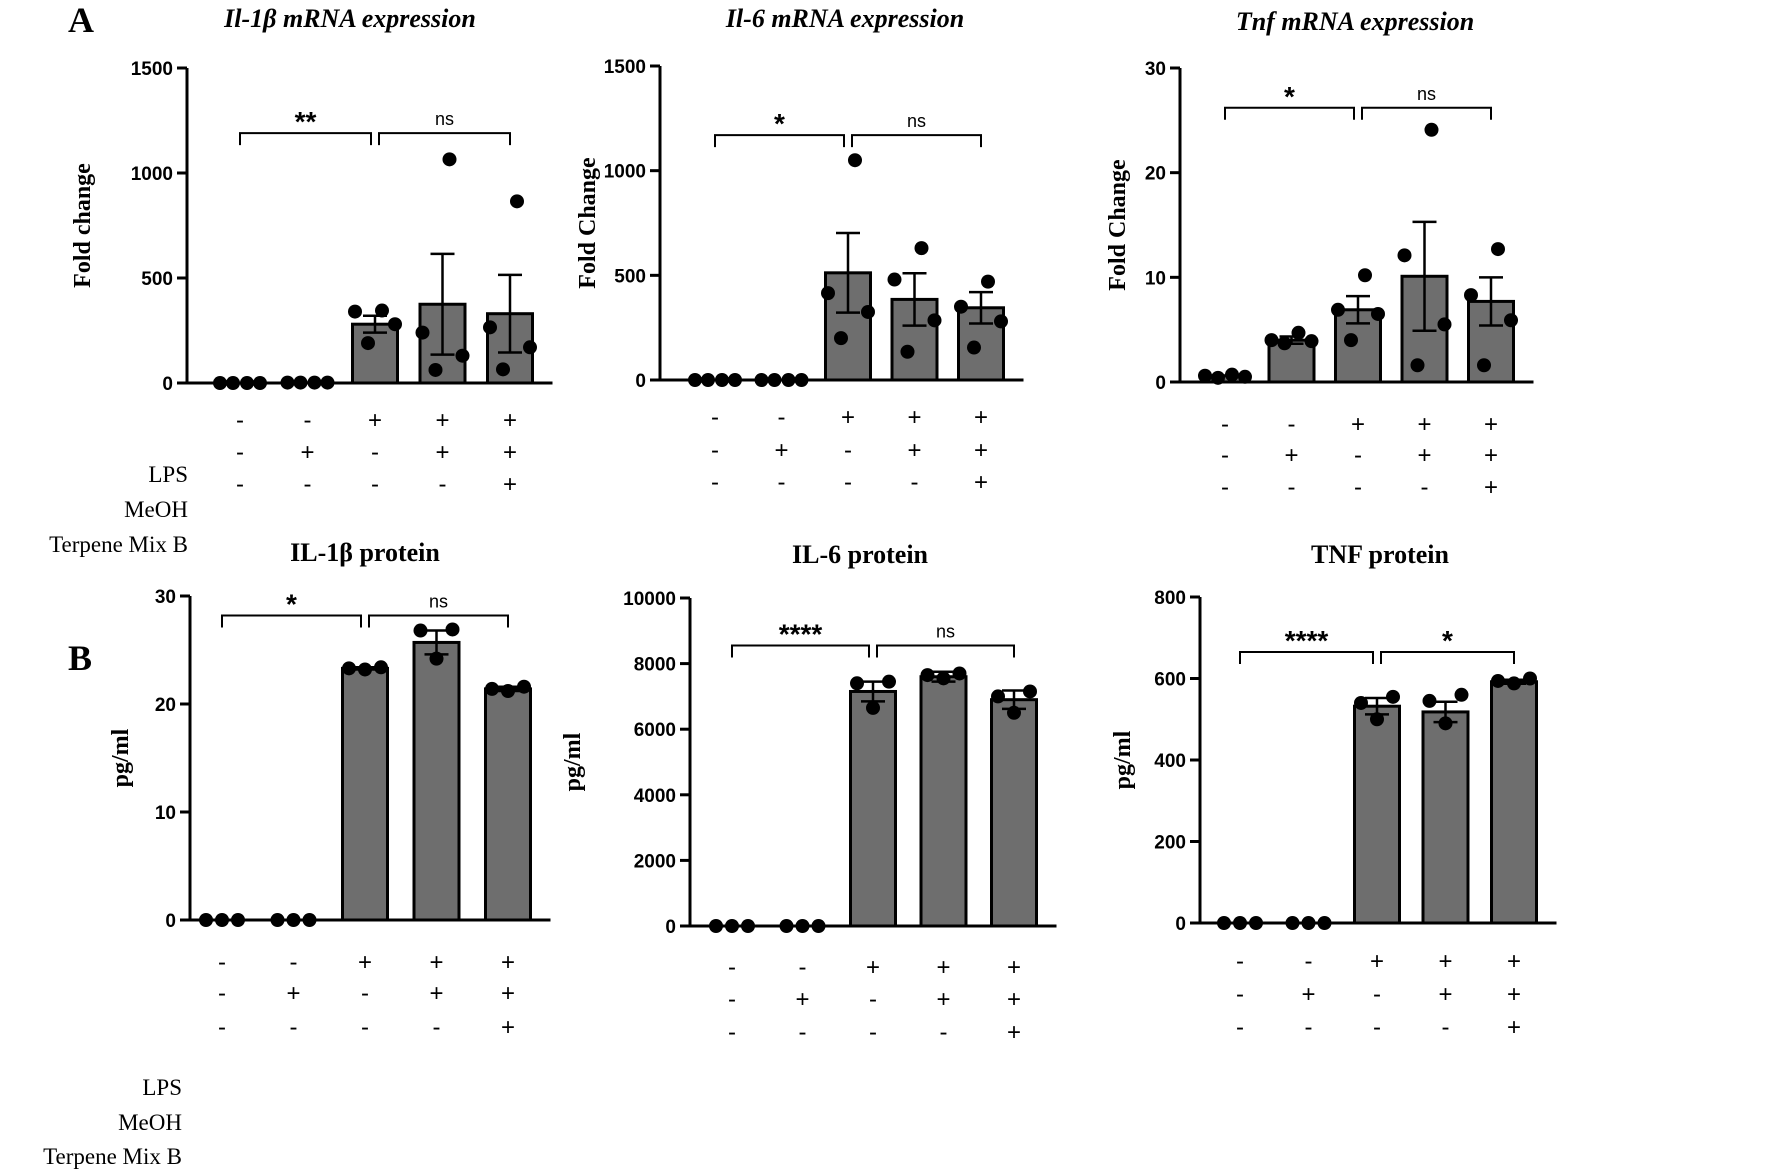  What do you see at coordinates (630, 276) in the screenshot?
I see `y-tick-label: 500` at bounding box center [630, 276].